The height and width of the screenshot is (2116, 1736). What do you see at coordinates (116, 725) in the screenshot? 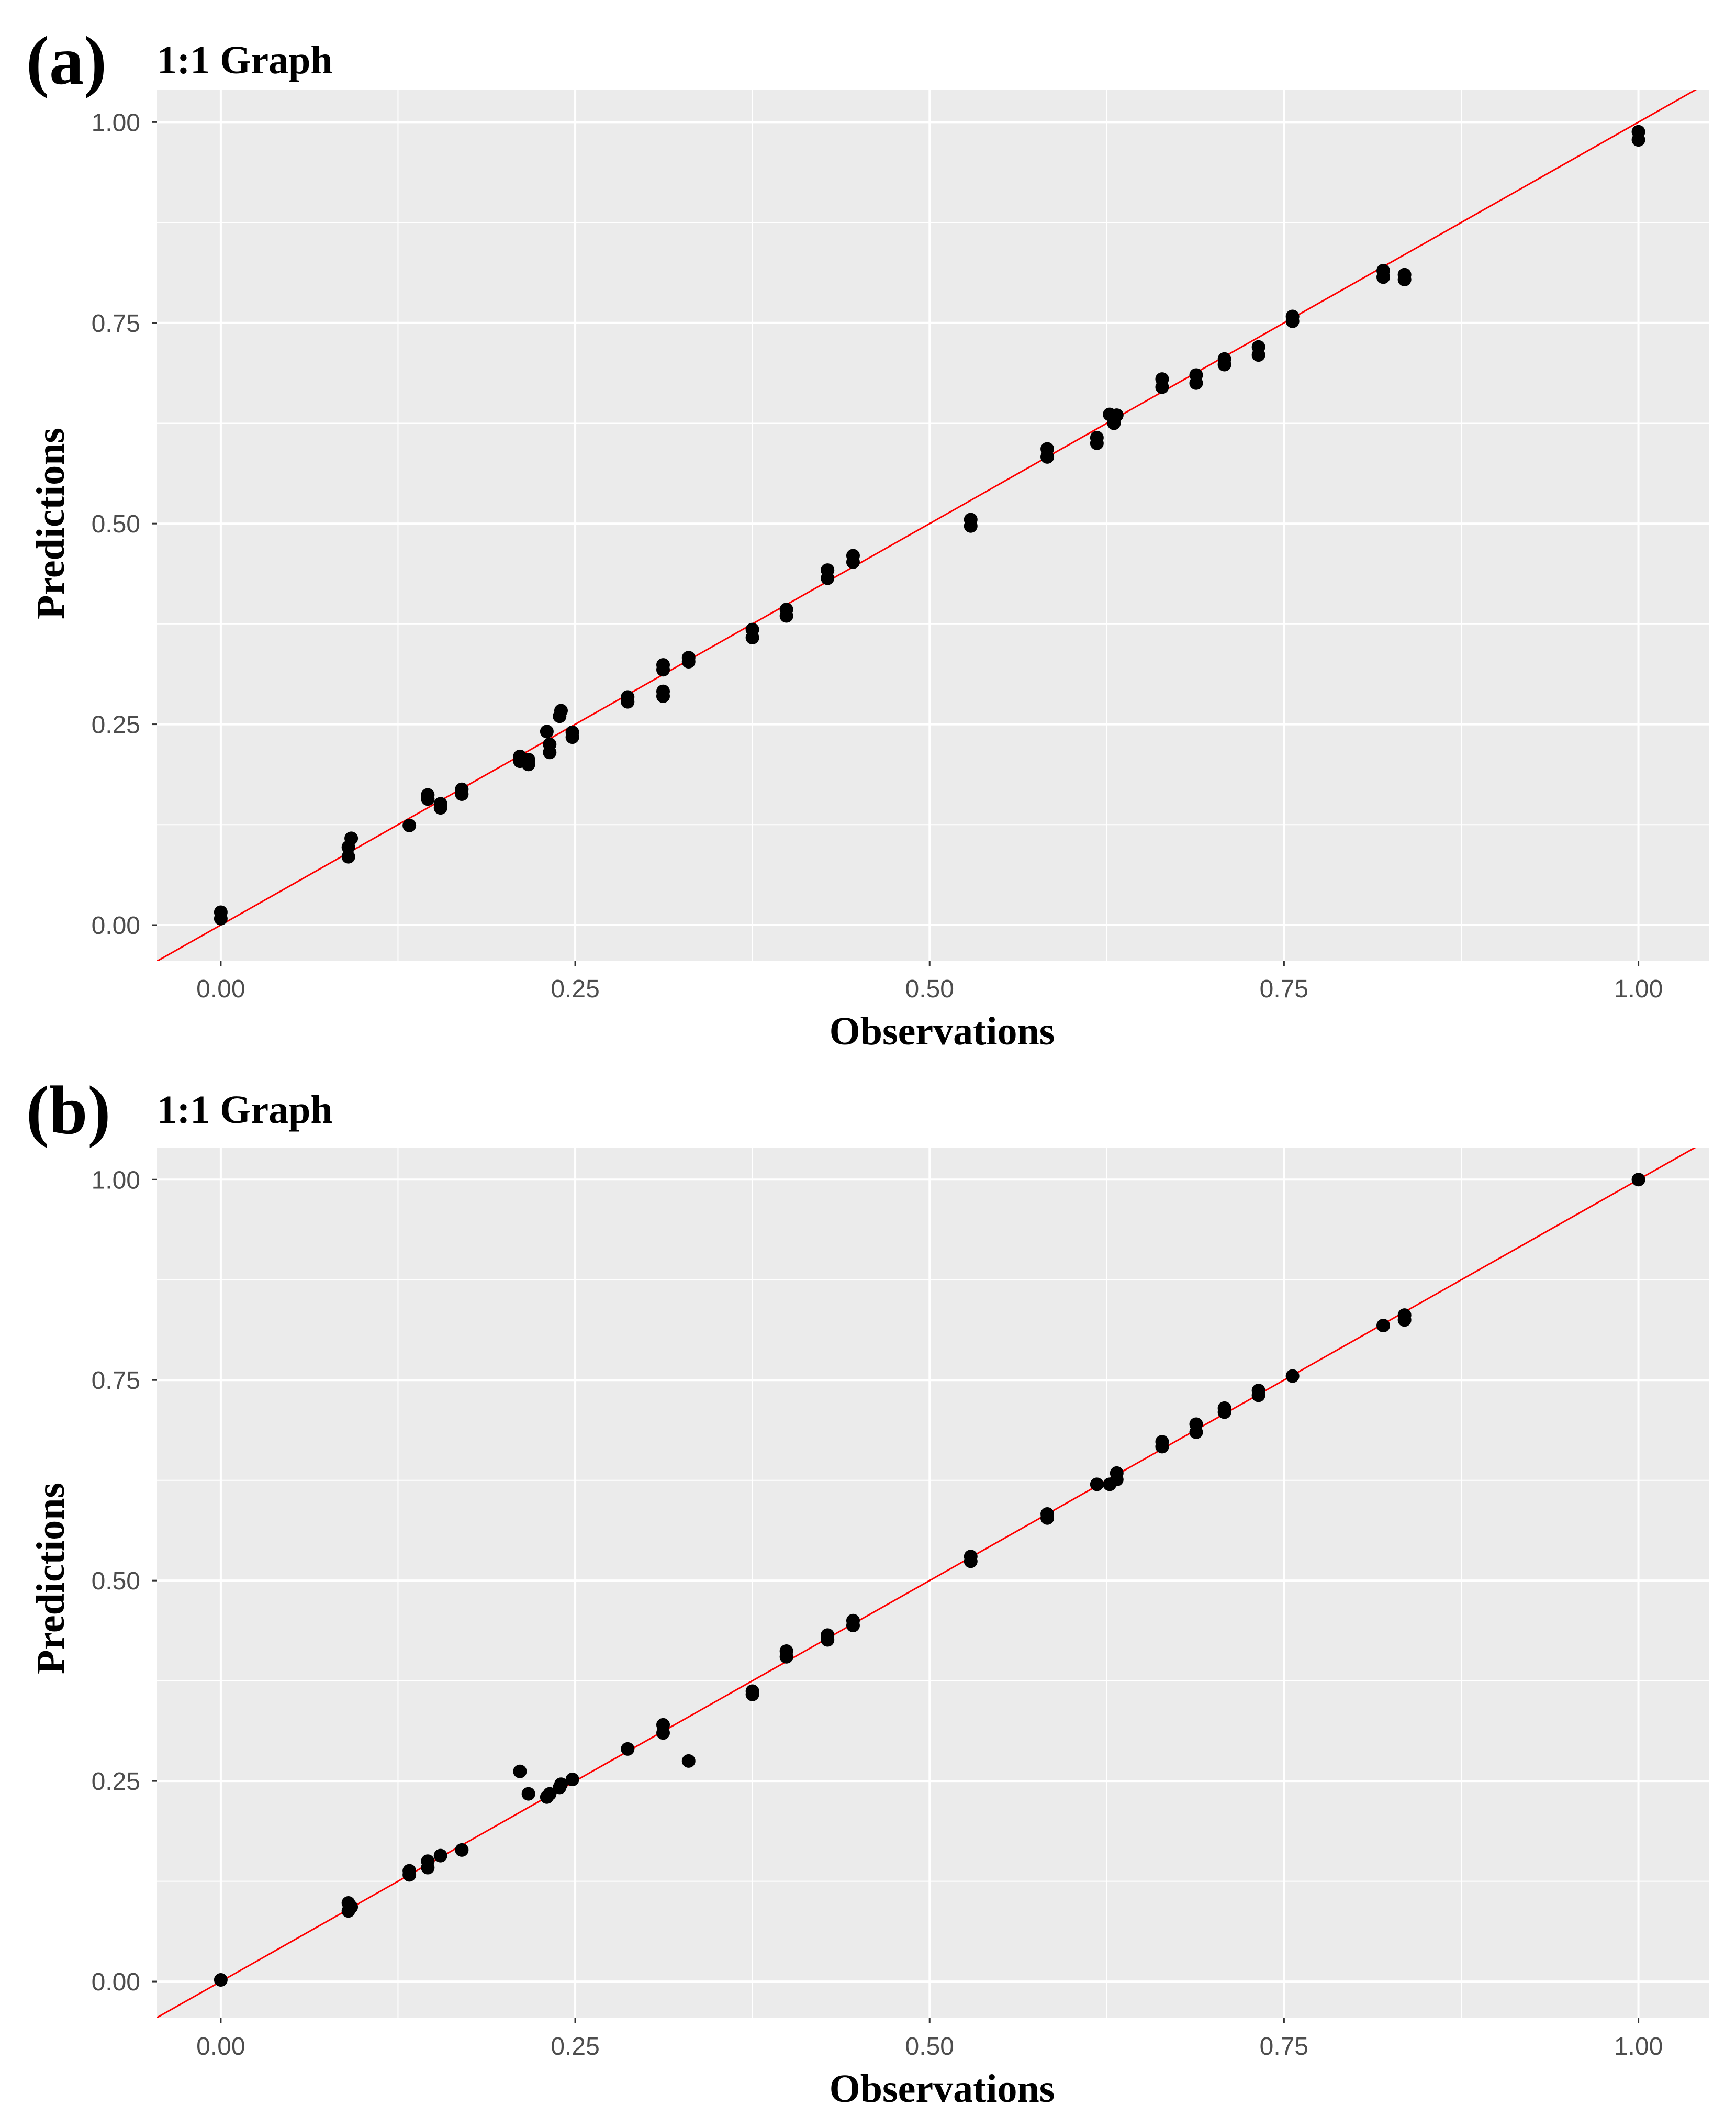
I see `y-tick-label-a: 0.25` at bounding box center [116, 725].